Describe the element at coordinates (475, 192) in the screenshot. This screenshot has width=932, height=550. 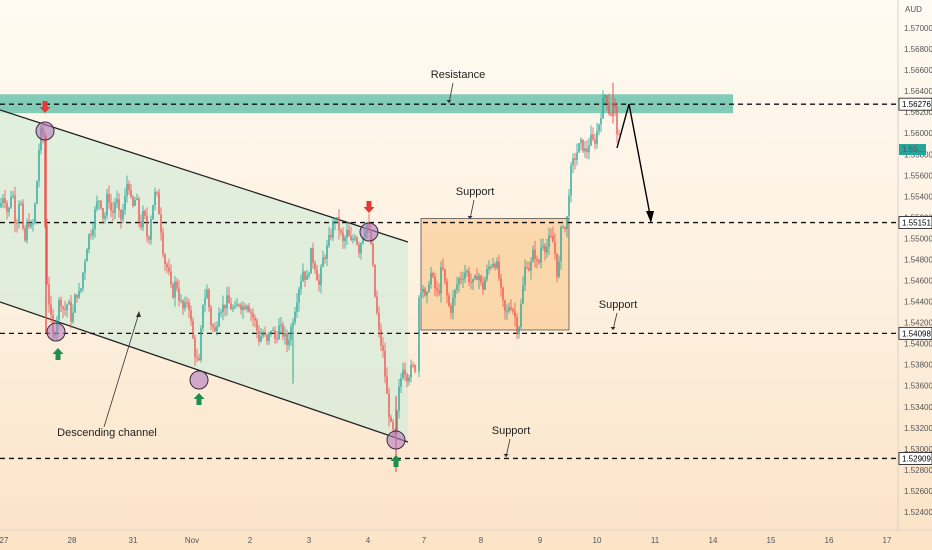
I see `support-label-upper: Support` at that location.